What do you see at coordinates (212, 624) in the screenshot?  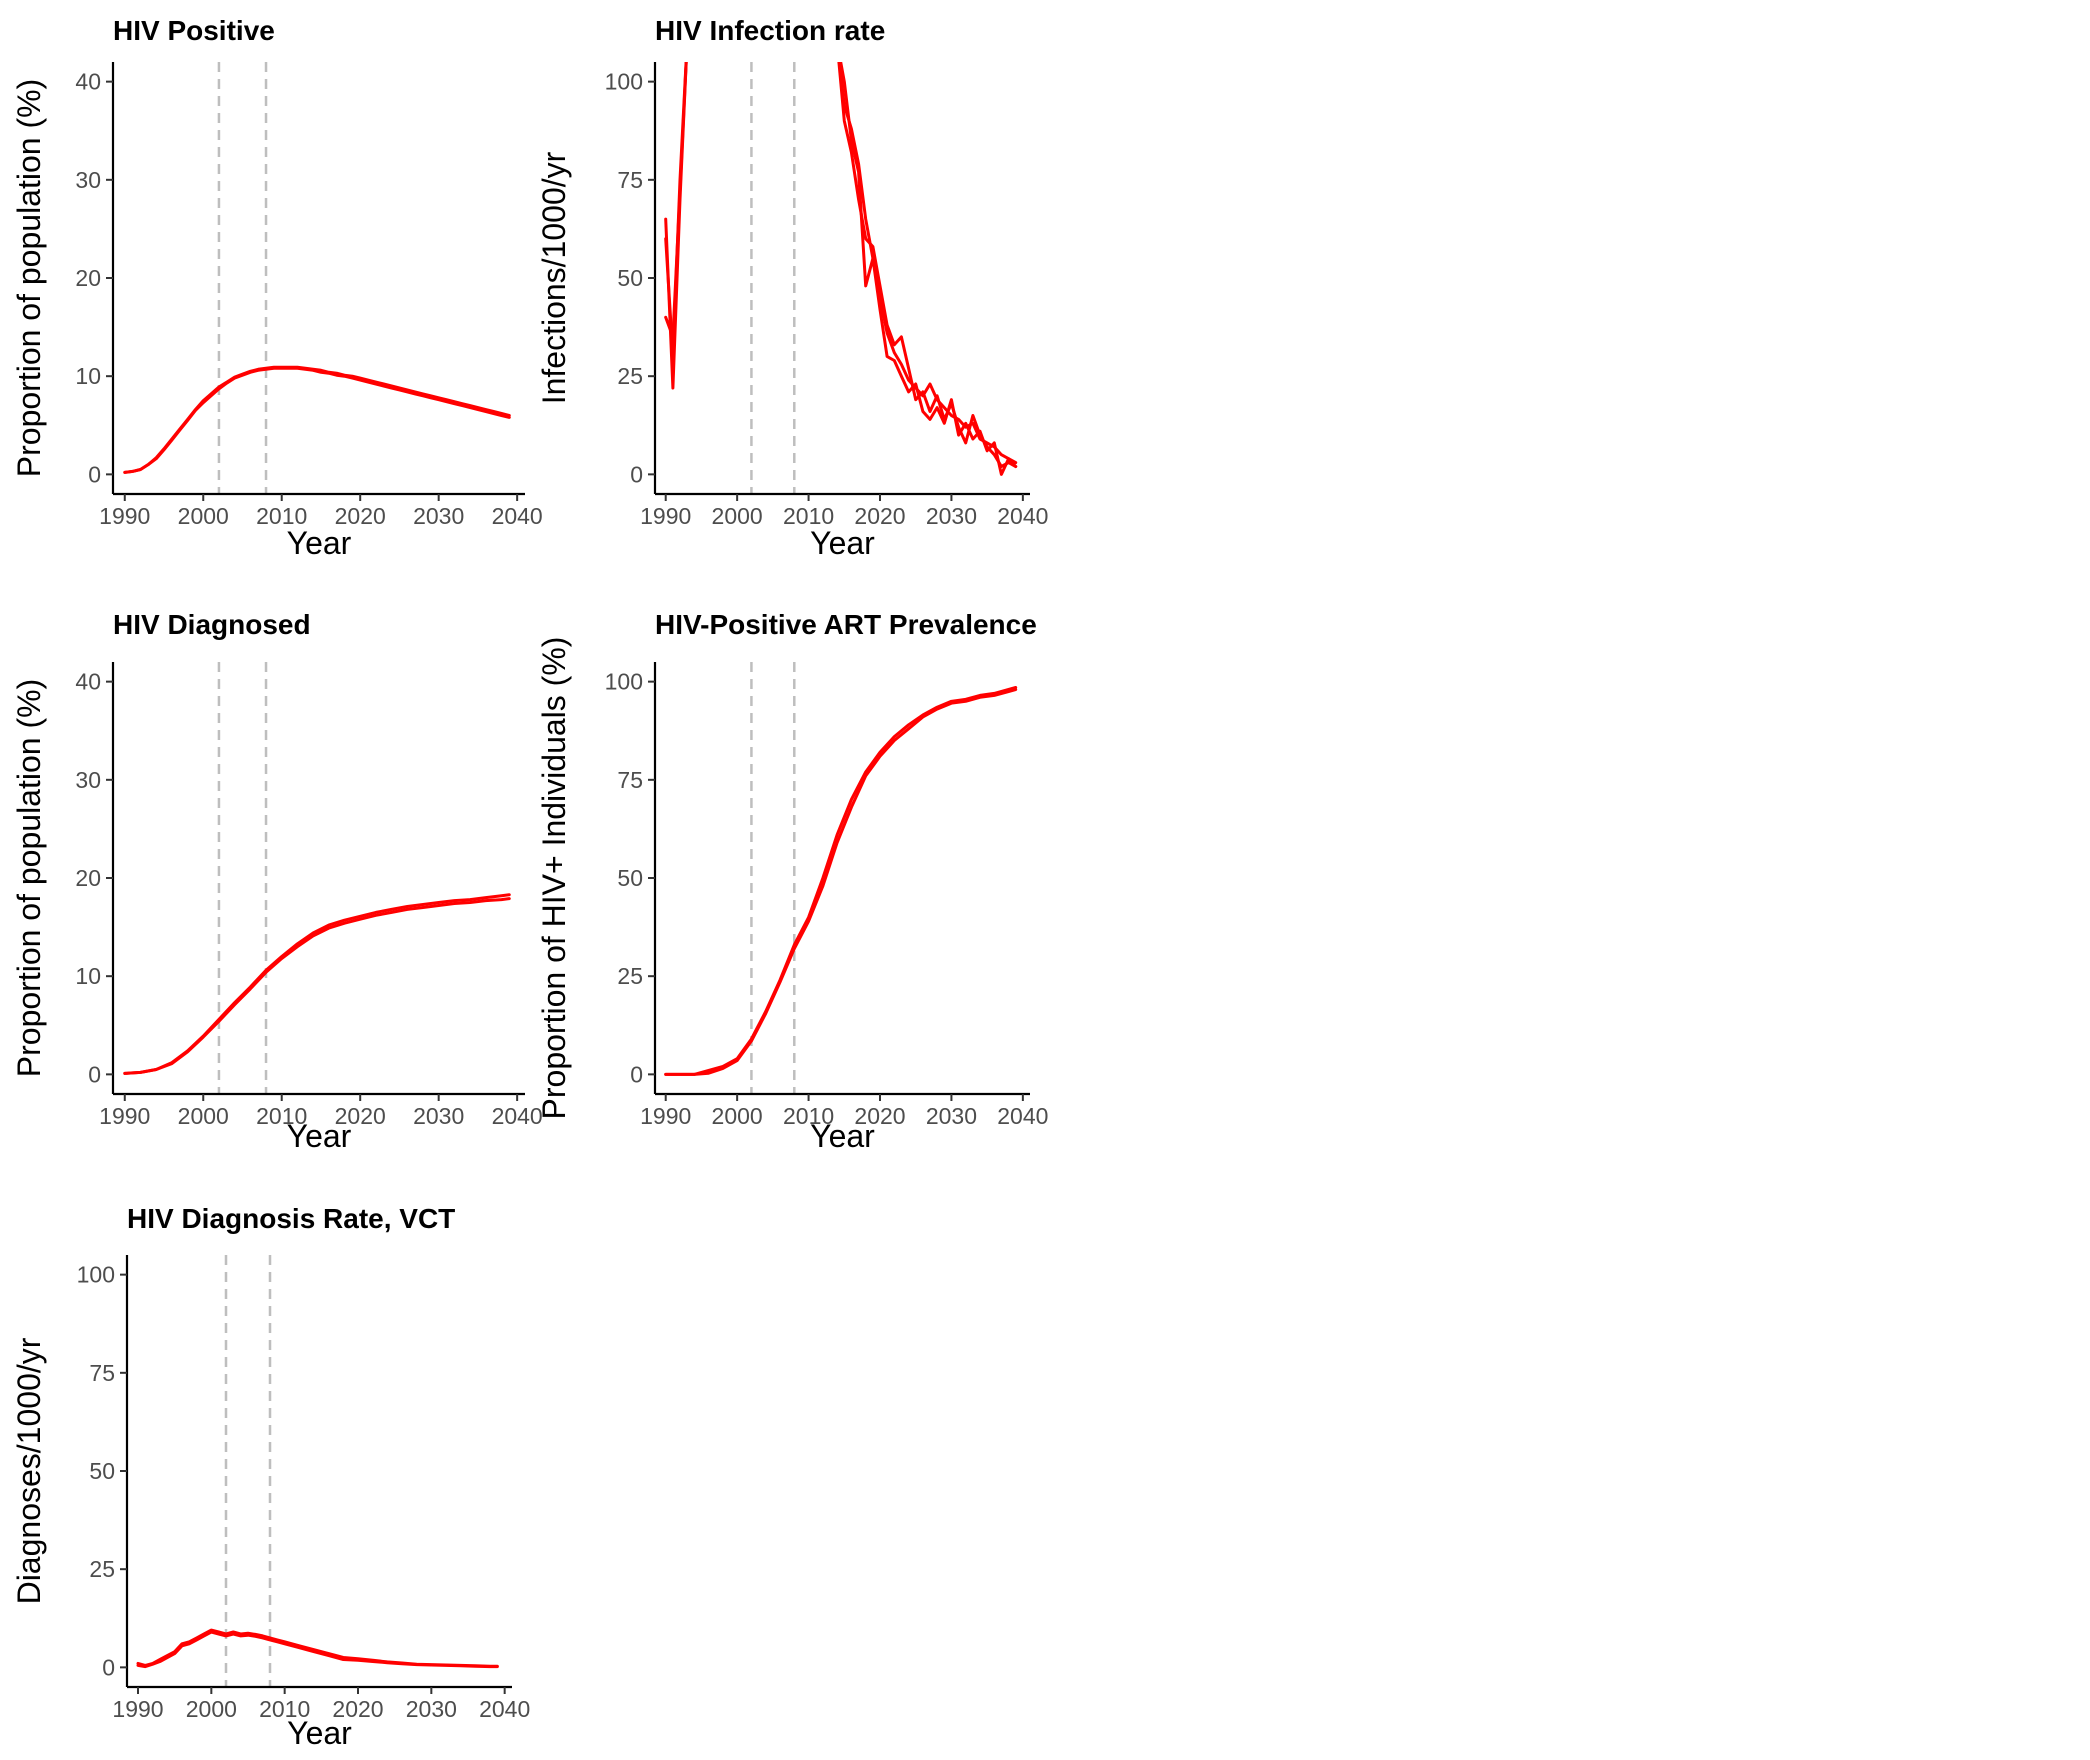 I see `panel-title: HIV Diagnosed` at bounding box center [212, 624].